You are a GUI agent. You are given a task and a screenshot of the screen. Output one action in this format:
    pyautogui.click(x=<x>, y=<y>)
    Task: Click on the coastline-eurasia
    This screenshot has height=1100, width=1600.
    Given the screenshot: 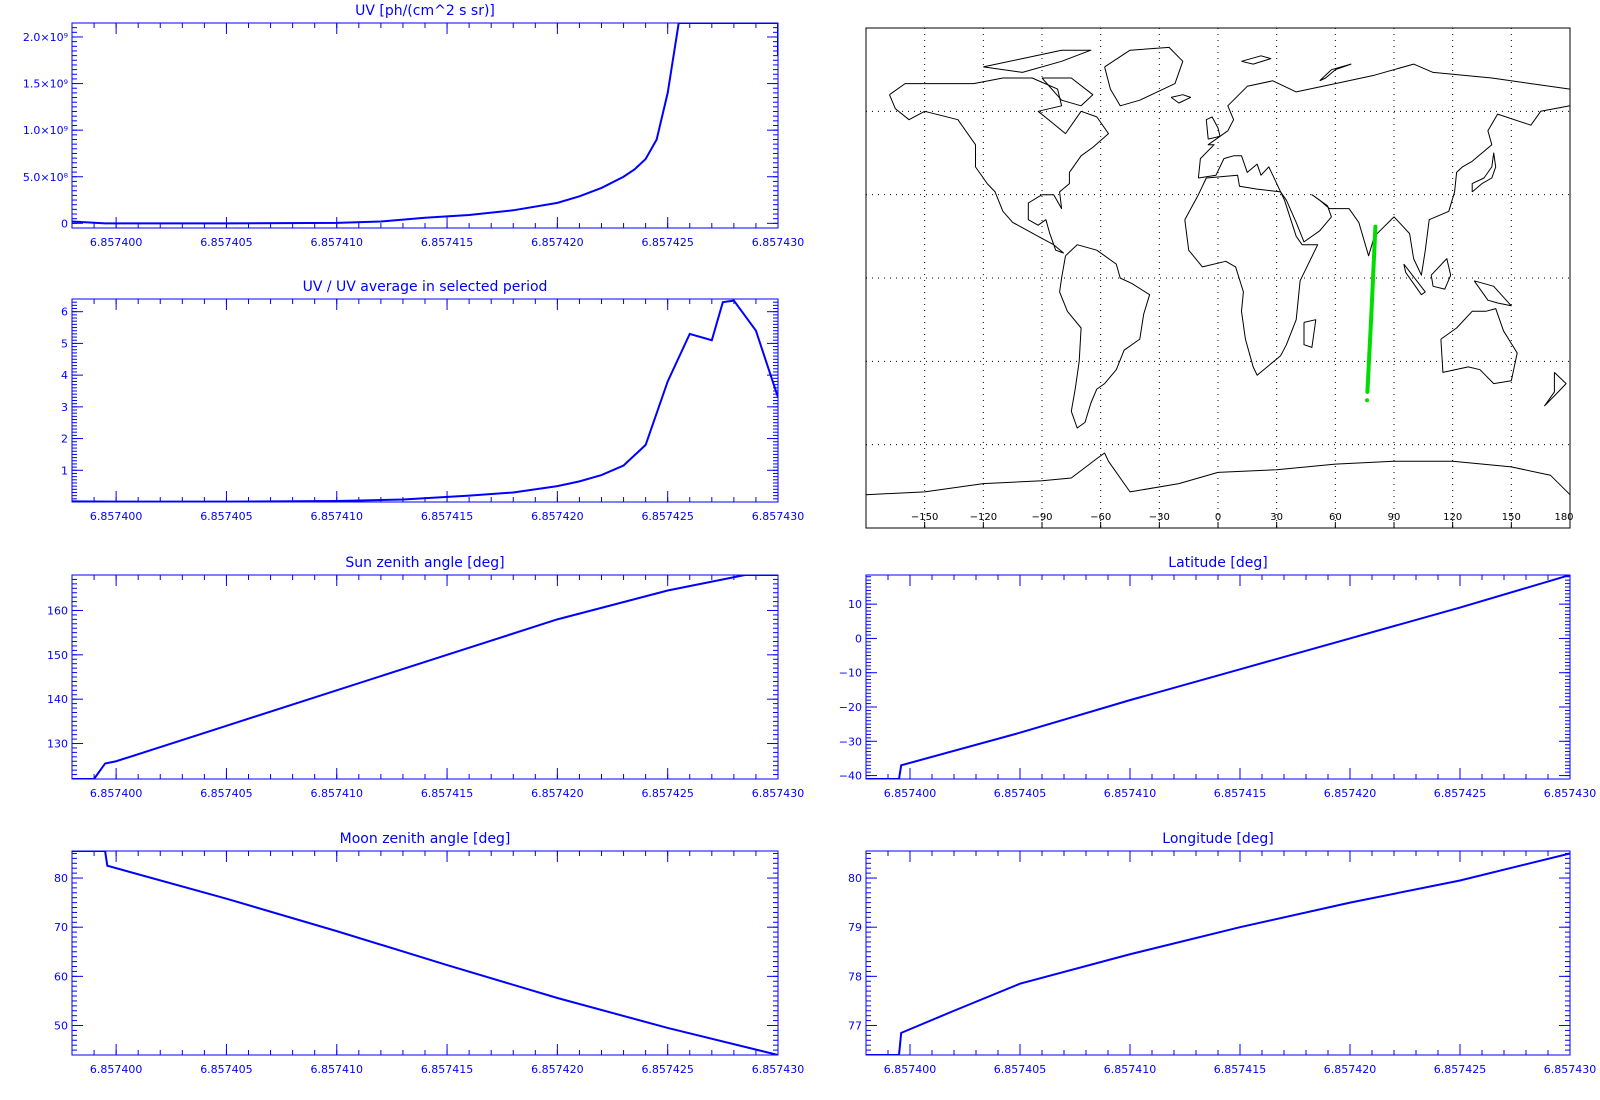 What is the action you would take?
    pyautogui.click(x=1384, y=169)
    